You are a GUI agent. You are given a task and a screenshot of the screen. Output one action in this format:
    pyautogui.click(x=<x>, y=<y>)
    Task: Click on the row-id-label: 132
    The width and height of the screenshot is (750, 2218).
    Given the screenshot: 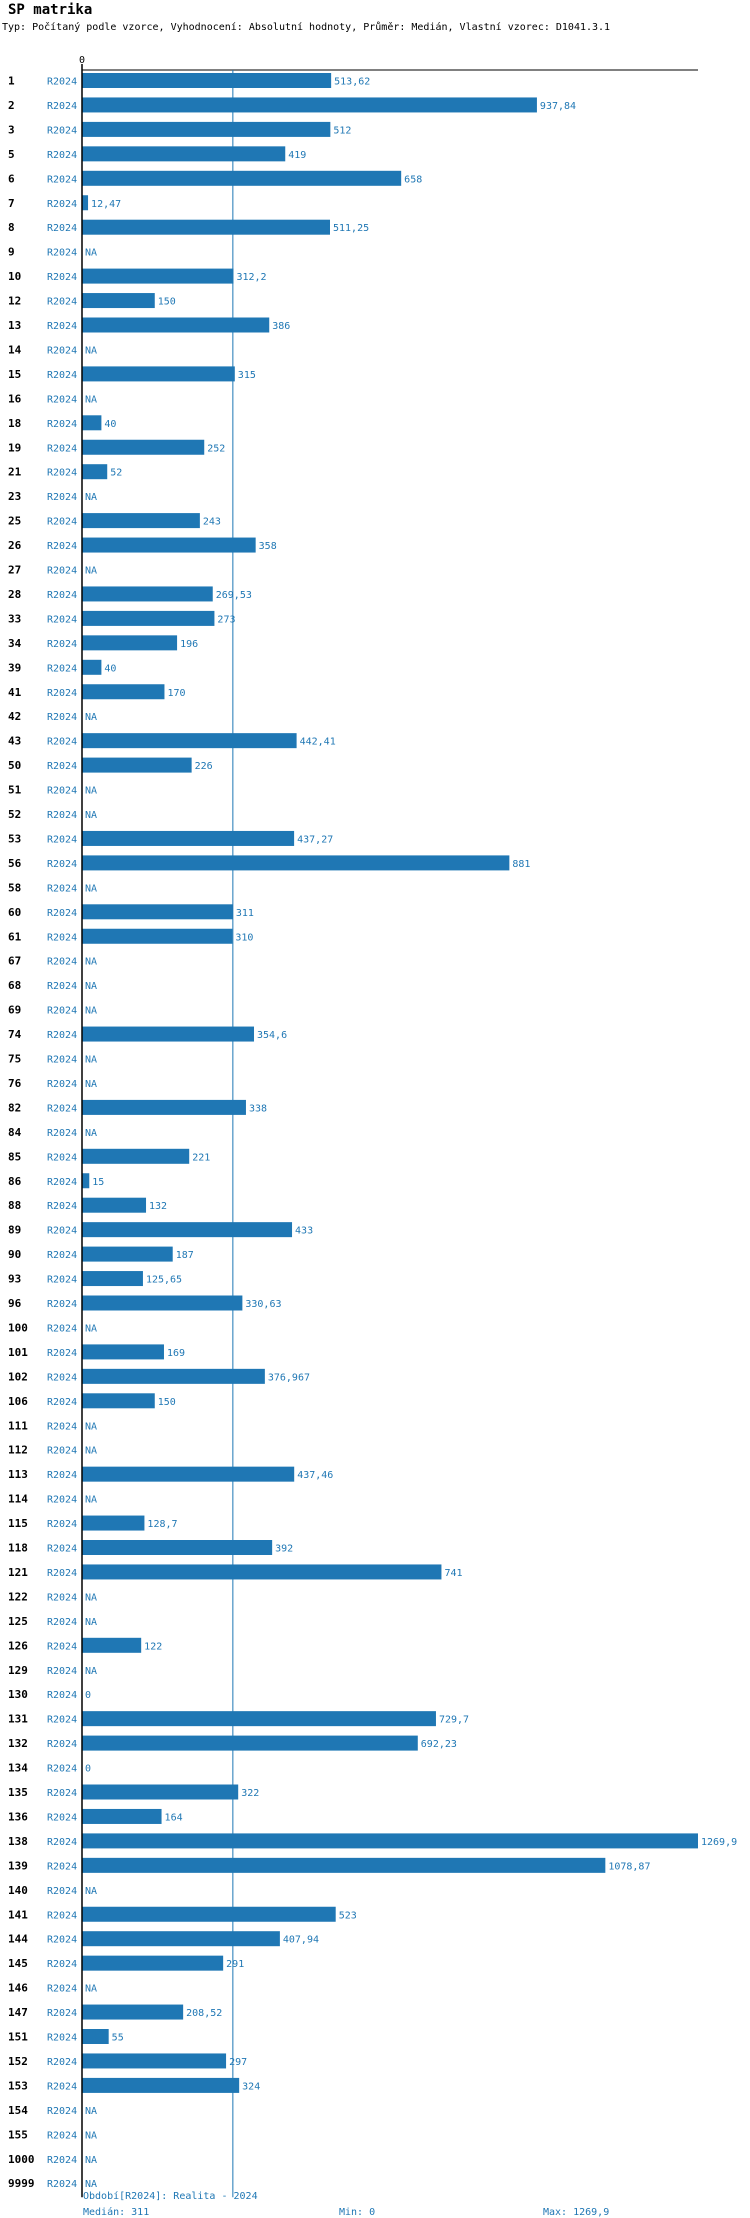 What is the action you would take?
    pyautogui.click(x=18, y=1743)
    